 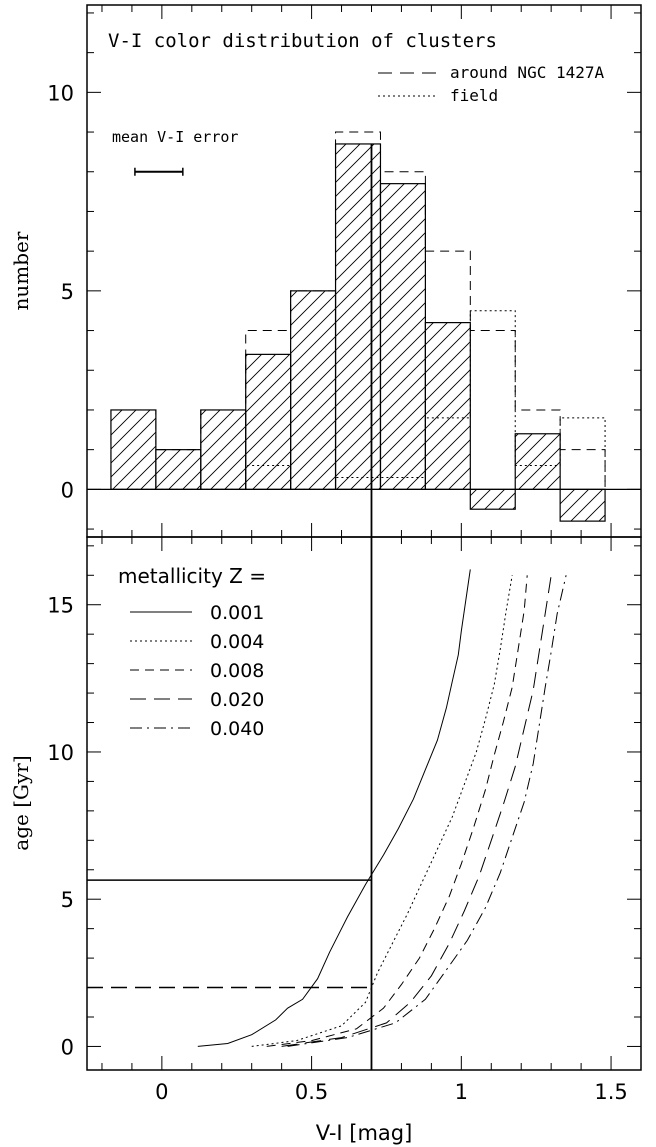 I want to click on x-tick-label-1: 0.5, so click(x=311, y=1092).